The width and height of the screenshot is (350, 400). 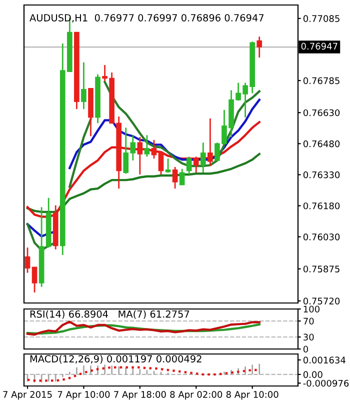 What do you see at coordinates (116, 359) in the screenshot?
I see `chart-title: MACD(12,26,9) 0.001197 0.000492` at bounding box center [116, 359].